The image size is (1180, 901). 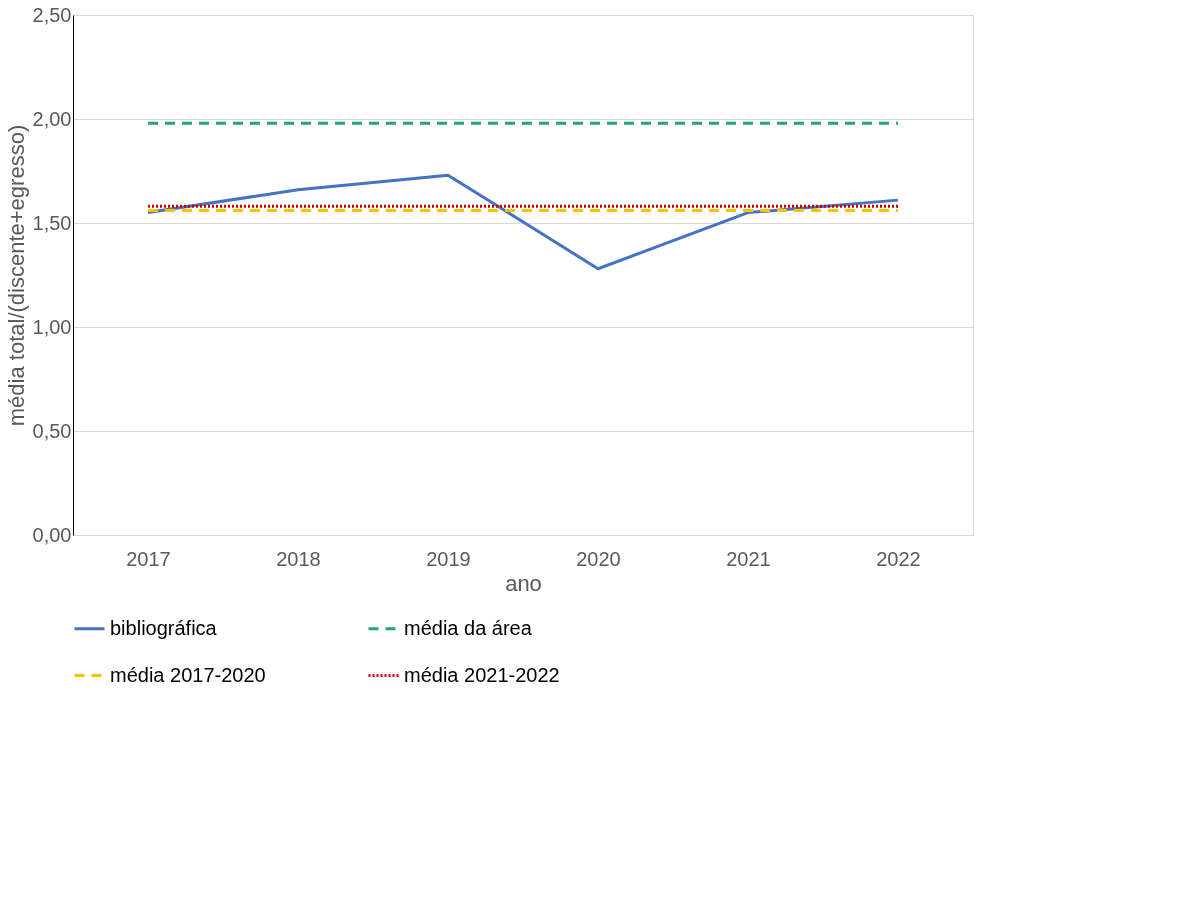 I want to click on x-tick-label: 2021, so click(x=748, y=558).